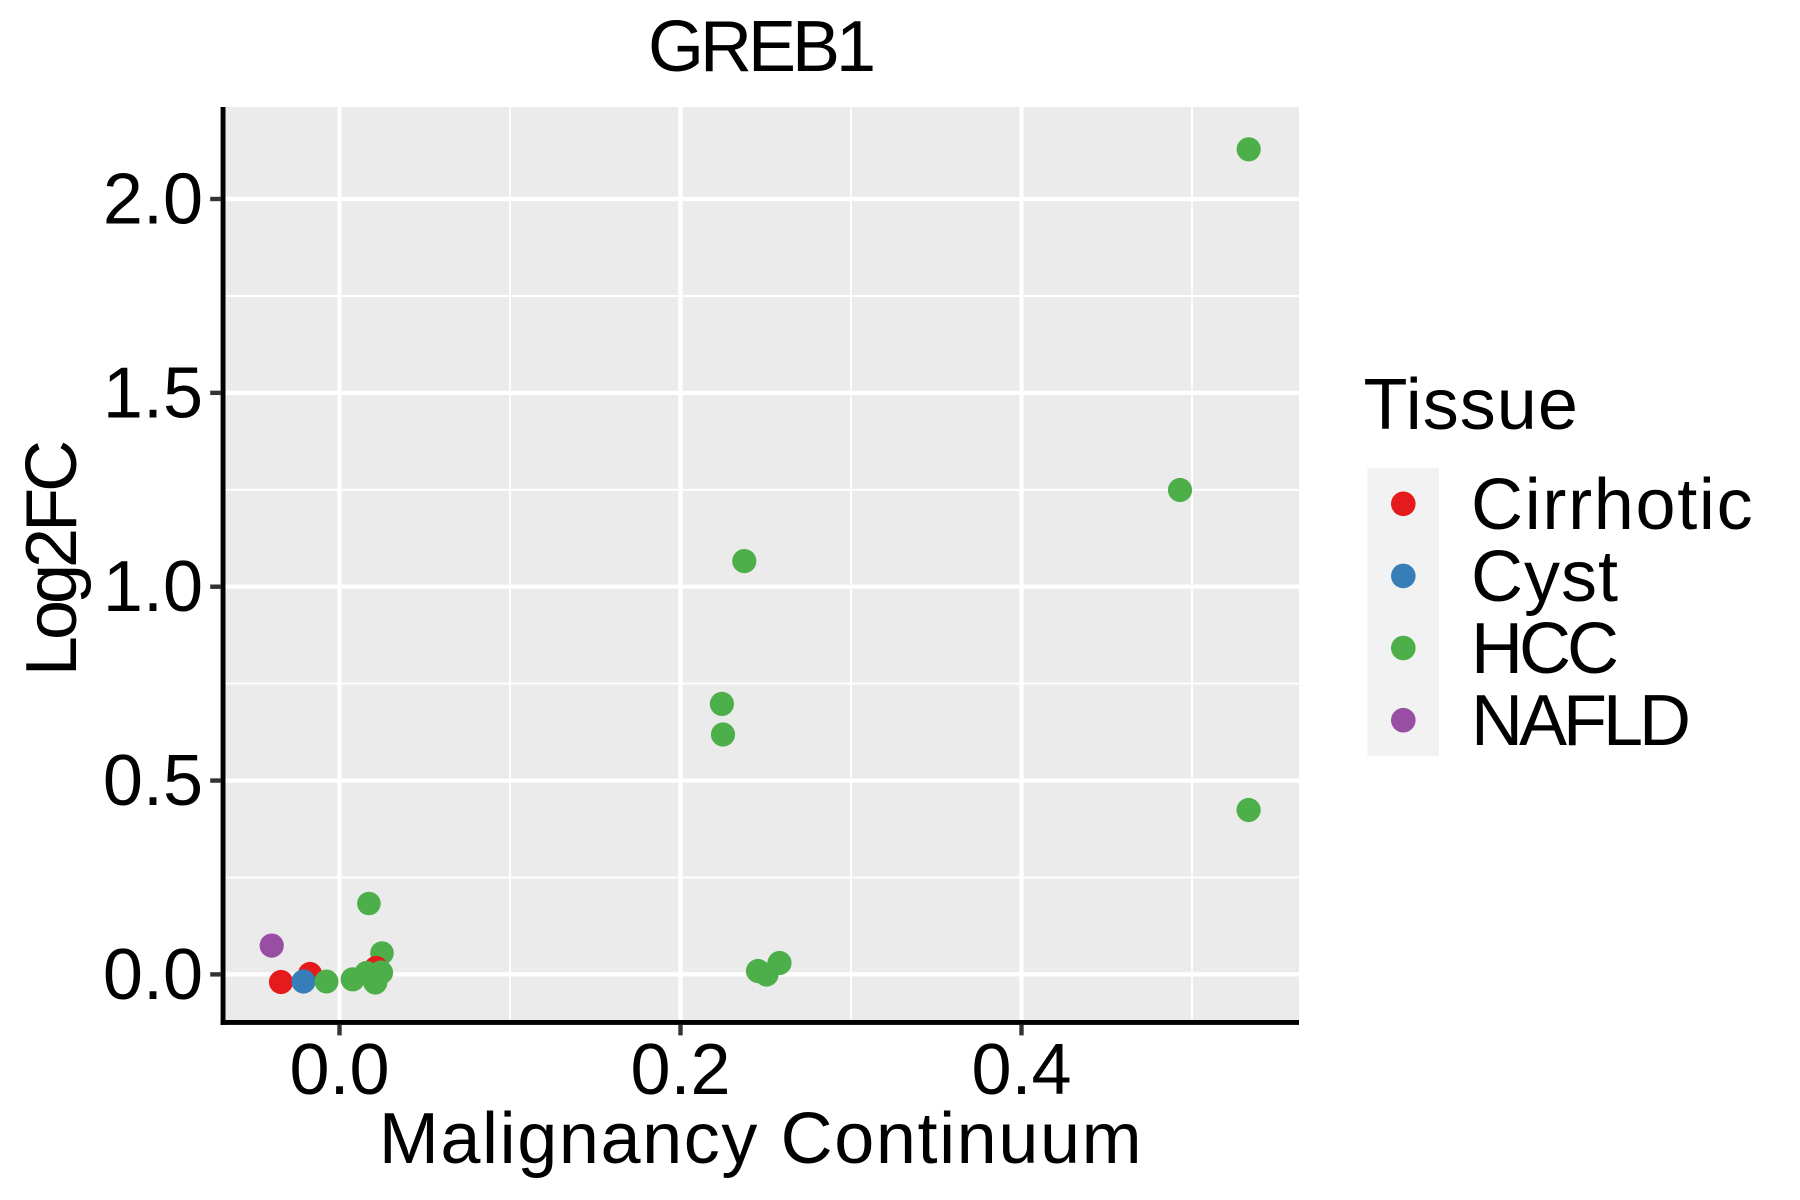 The image size is (1800, 1200). Describe the element at coordinates (1544, 649) in the screenshot. I see `svg-text: HCC` at that location.